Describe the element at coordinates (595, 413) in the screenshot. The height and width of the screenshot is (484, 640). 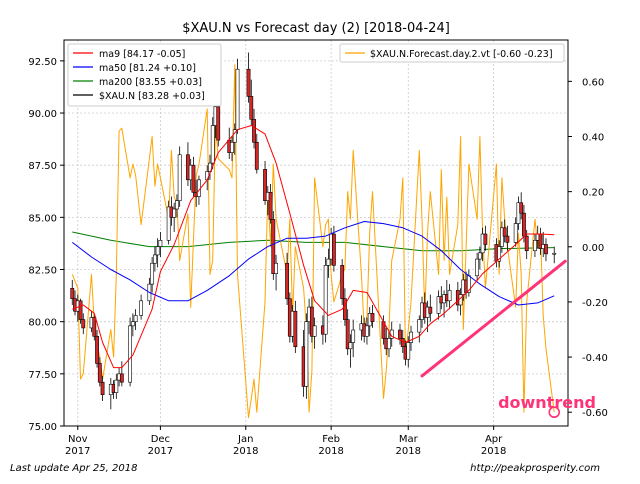
I see `y-right-tick-label-0: -0.60` at that location.